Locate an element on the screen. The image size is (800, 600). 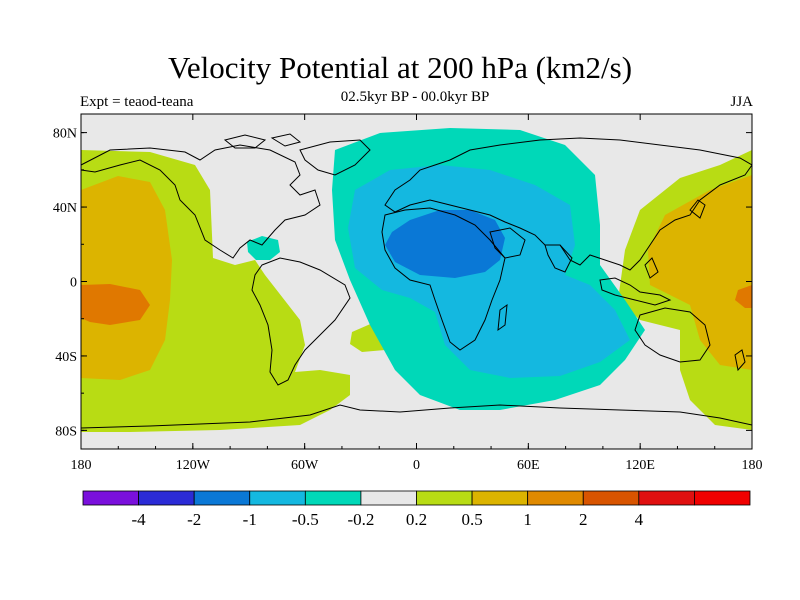
coastline-arabia is located at coordinates (507, 243).